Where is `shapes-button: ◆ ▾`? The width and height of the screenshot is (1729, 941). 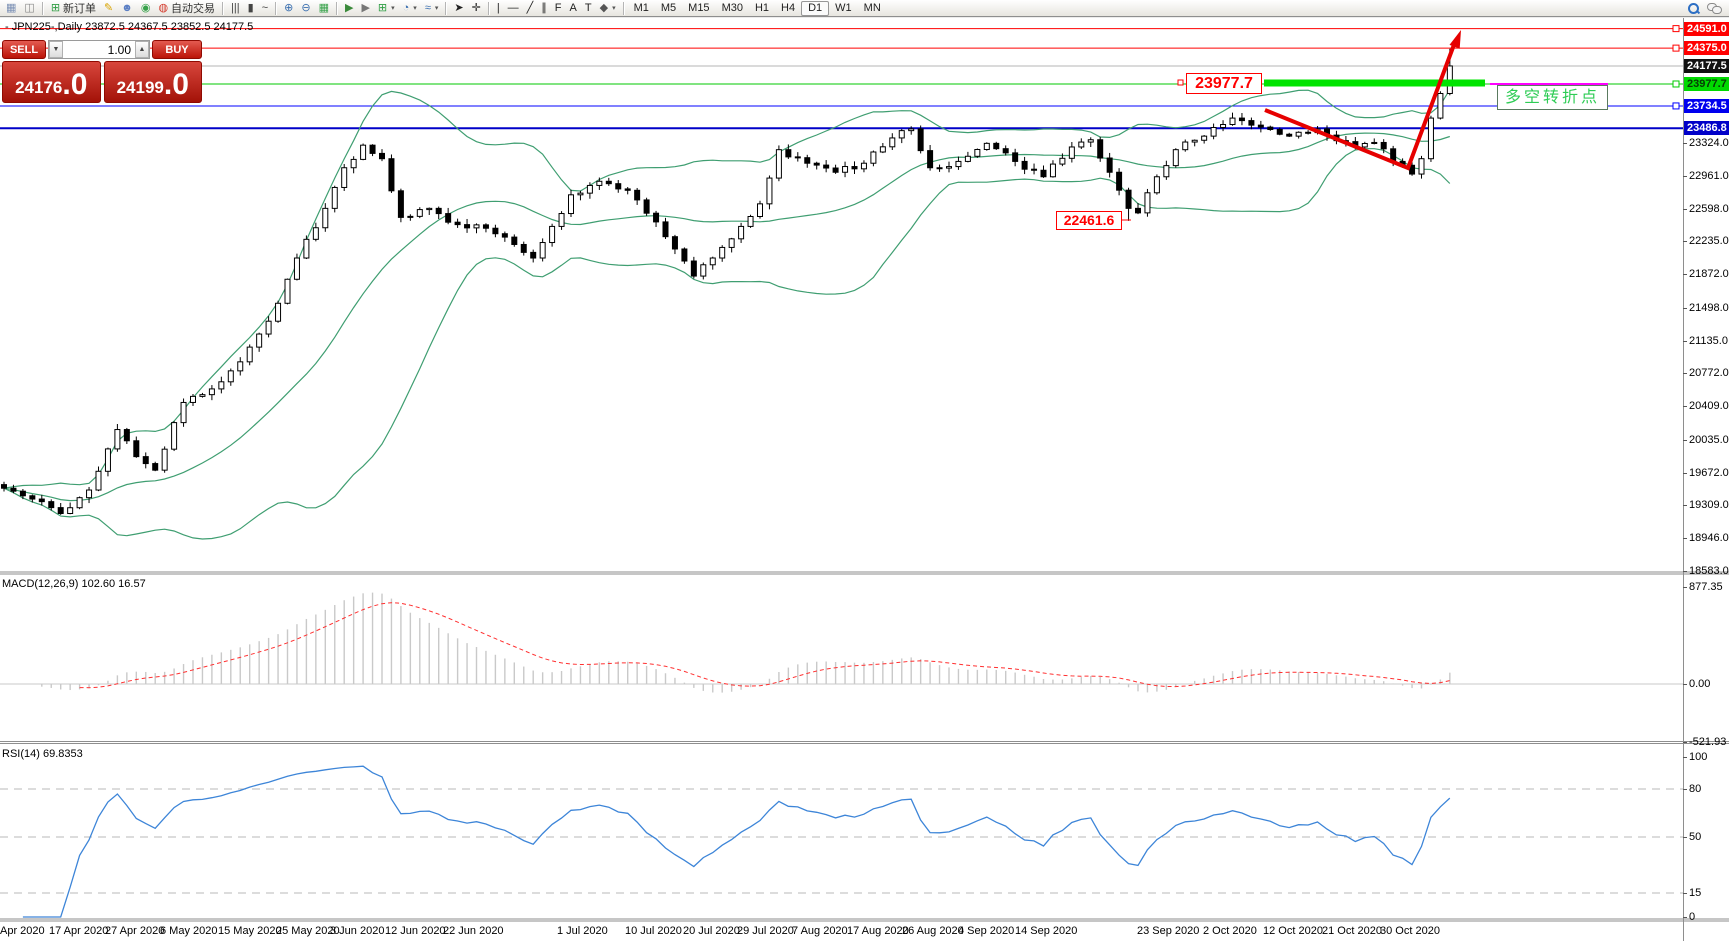 shapes-button: ◆ ▾ is located at coordinates (608, 8).